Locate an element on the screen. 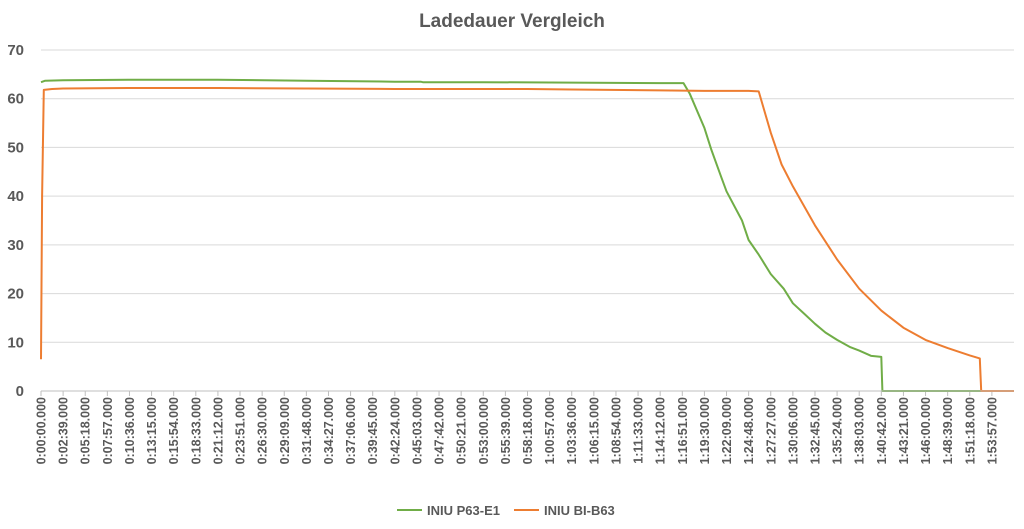 This screenshot has height=529, width=1024. legend-label-series-1: INIU P63-E1 is located at coordinates (463, 510).